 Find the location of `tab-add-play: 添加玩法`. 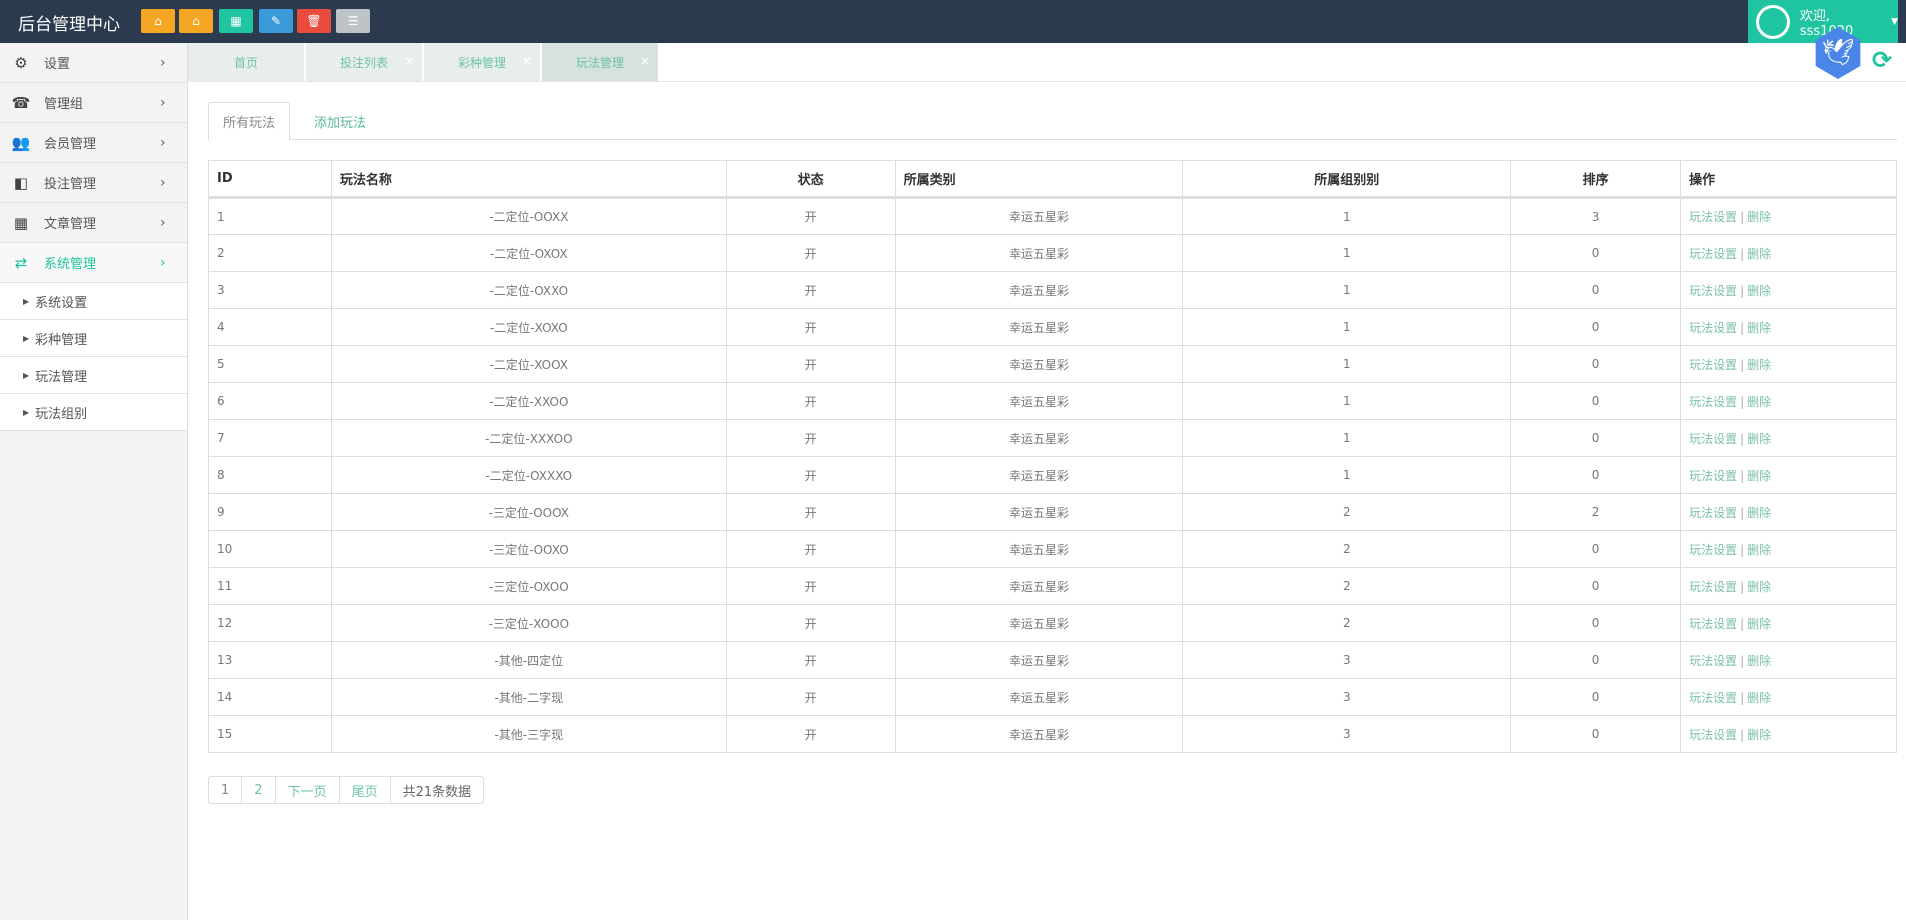

tab-add-play: 添加玩法 is located at coordinates (340, 123).